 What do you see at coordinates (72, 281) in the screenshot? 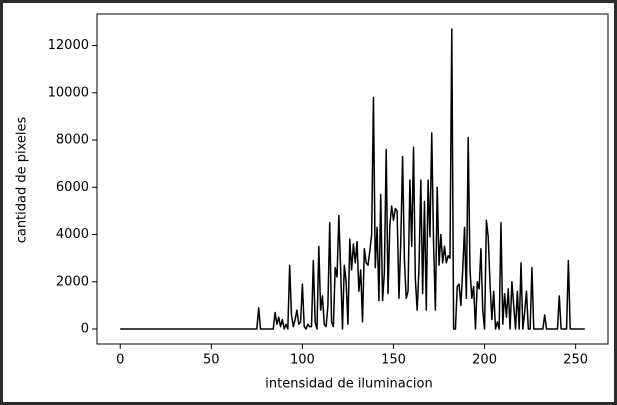
I see `y-tick-label: 2000` at bounding box center [72, 281].